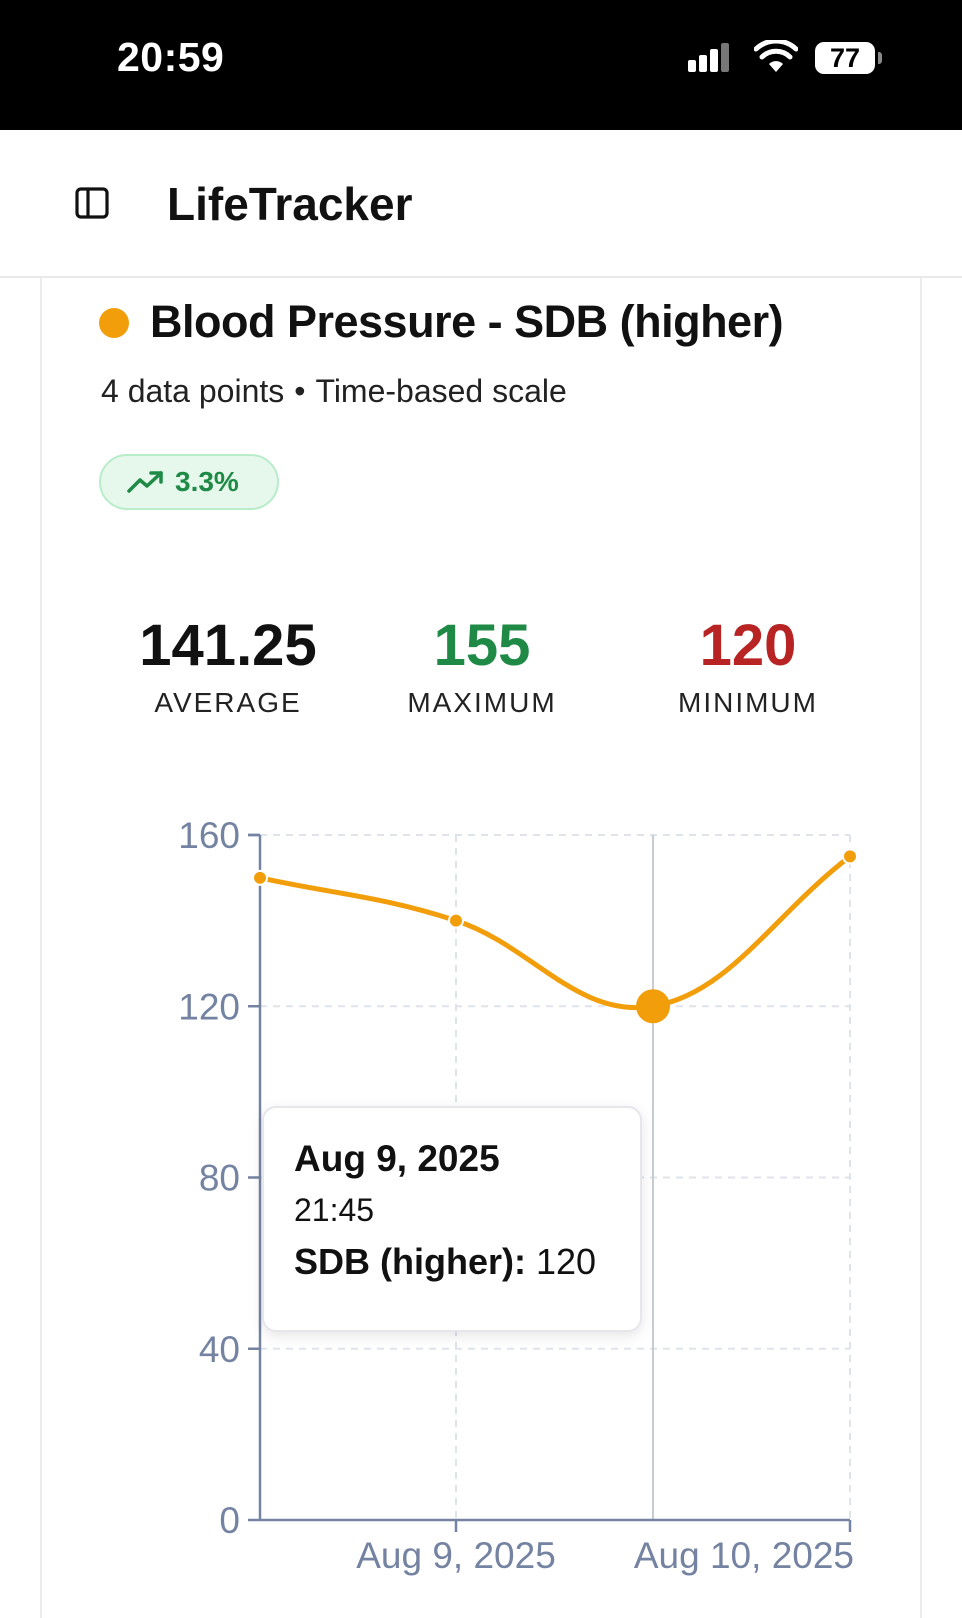 This screenshot has width=962, height=1618. Describe the element at coordinates (566, 1261) in the screenshot. I see `tooltip-value: 120` at that location.